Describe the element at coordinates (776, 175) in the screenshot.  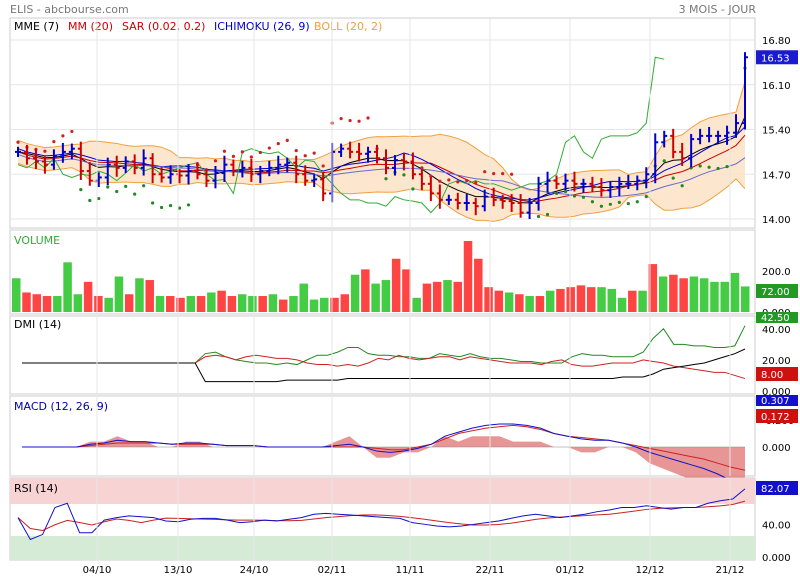
I see `price-tick-label: 14.70` at that location.